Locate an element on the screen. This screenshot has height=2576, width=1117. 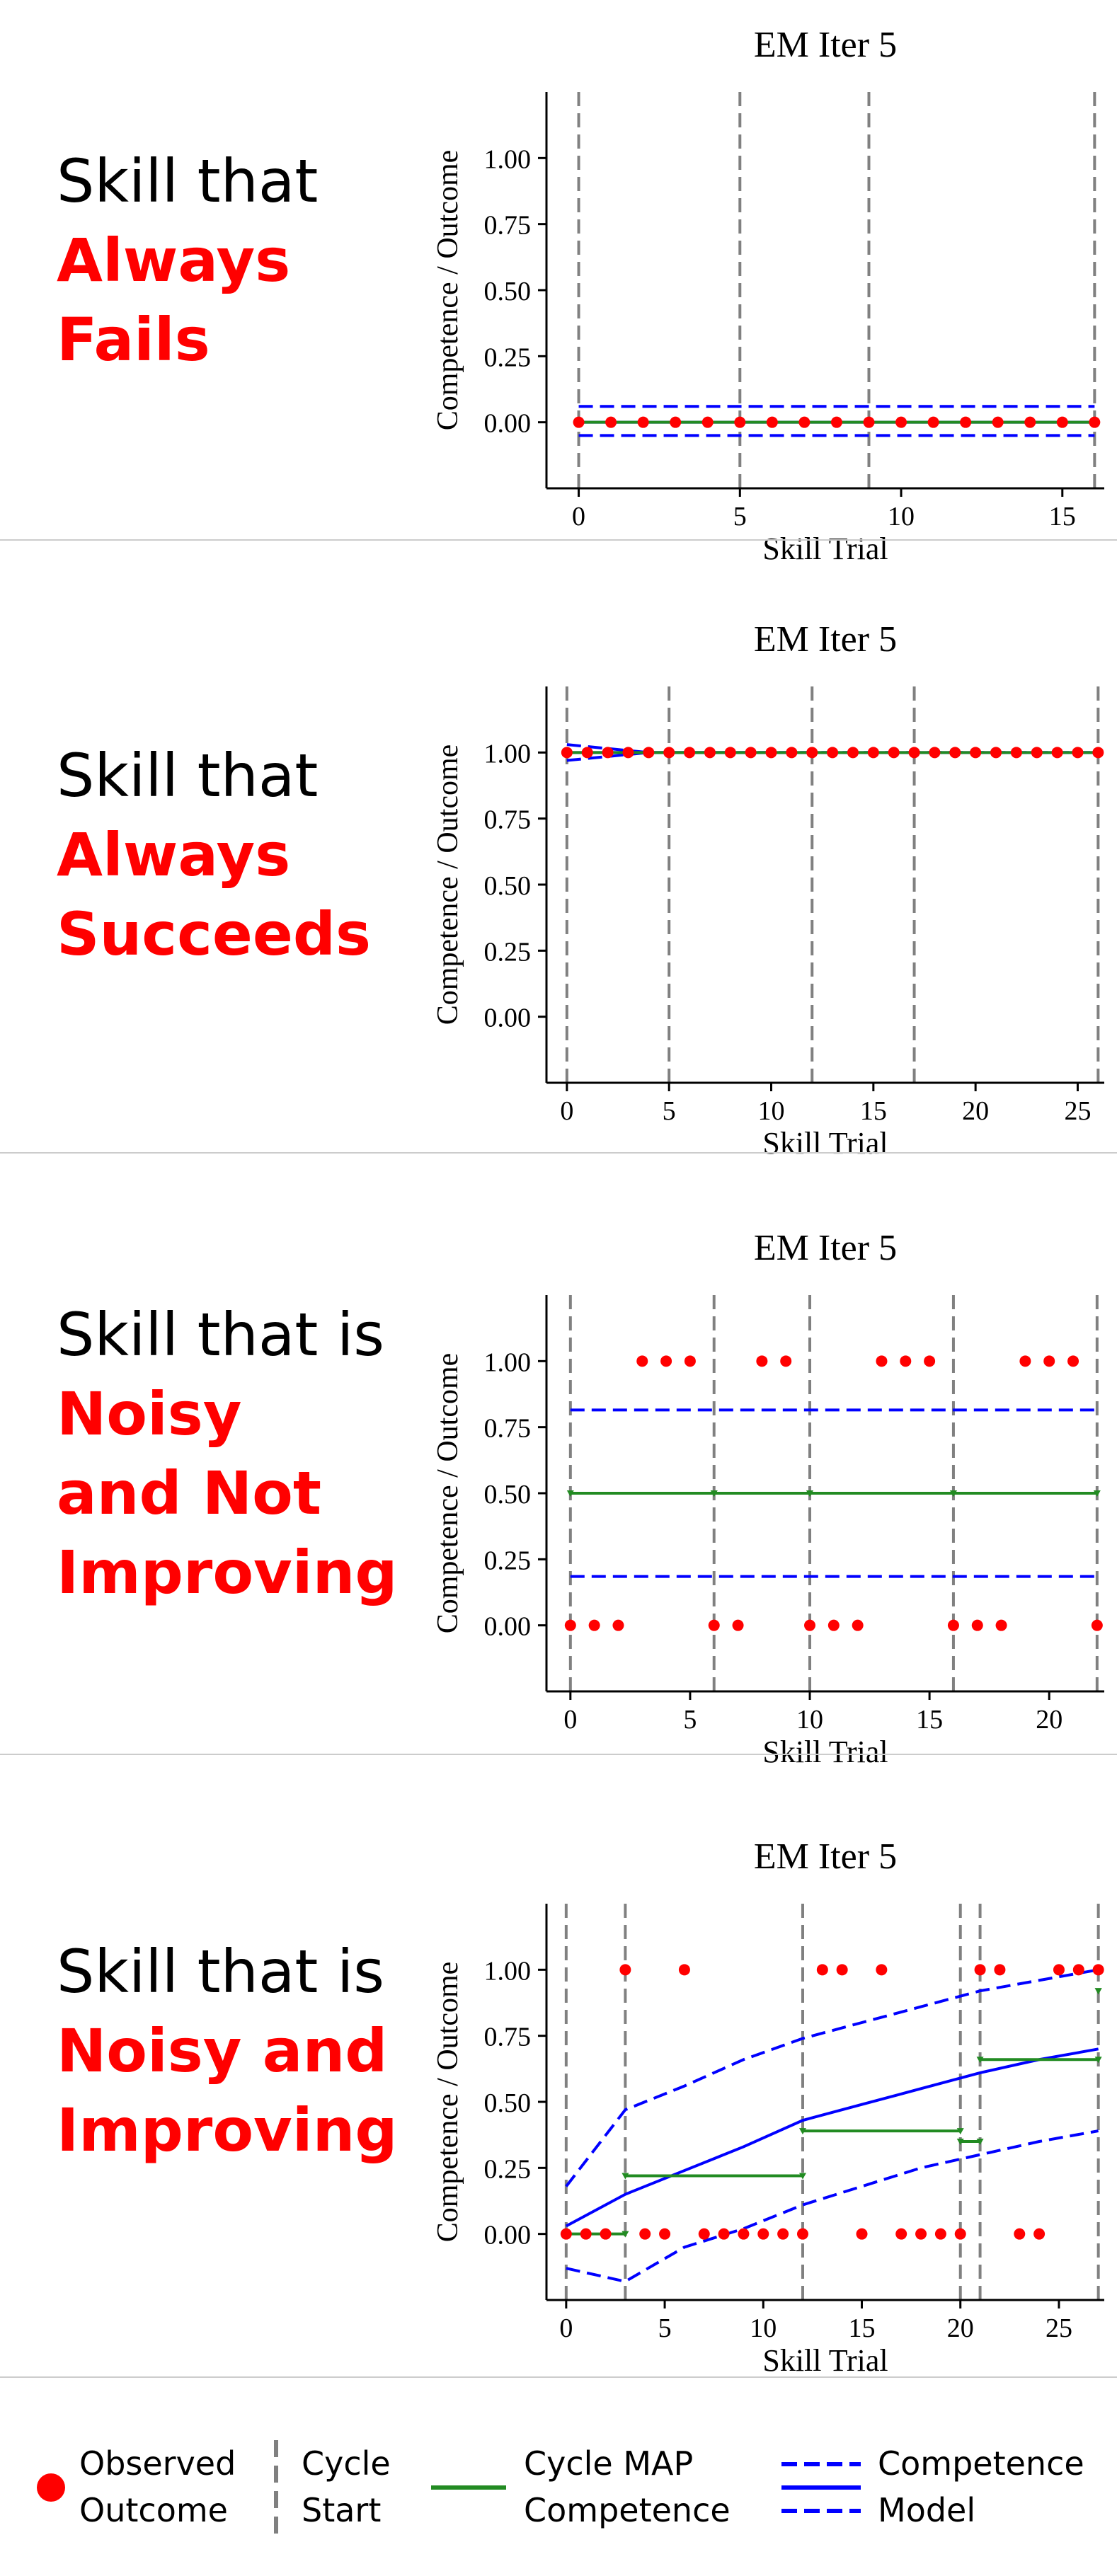
legend-cycle-start: Cycle Start is located at coordinates (343, 2487).